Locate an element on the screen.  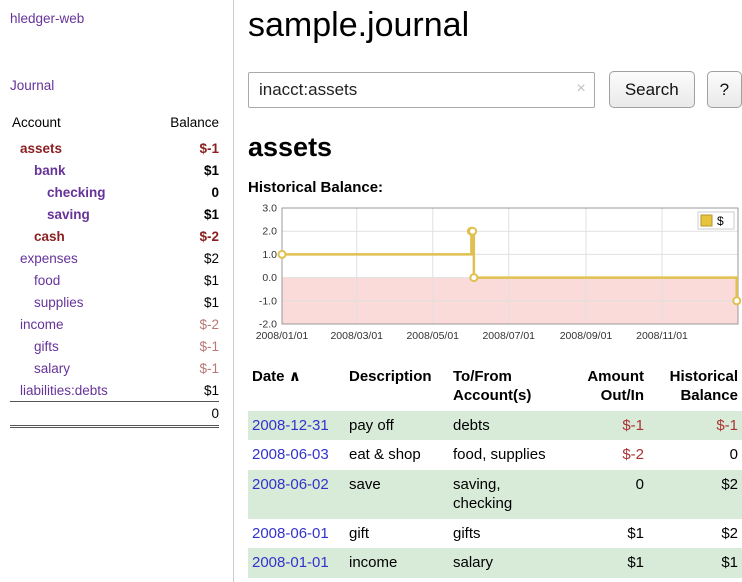
y-axis-tick-label: -1.0 is located at coordinates (268, 301).